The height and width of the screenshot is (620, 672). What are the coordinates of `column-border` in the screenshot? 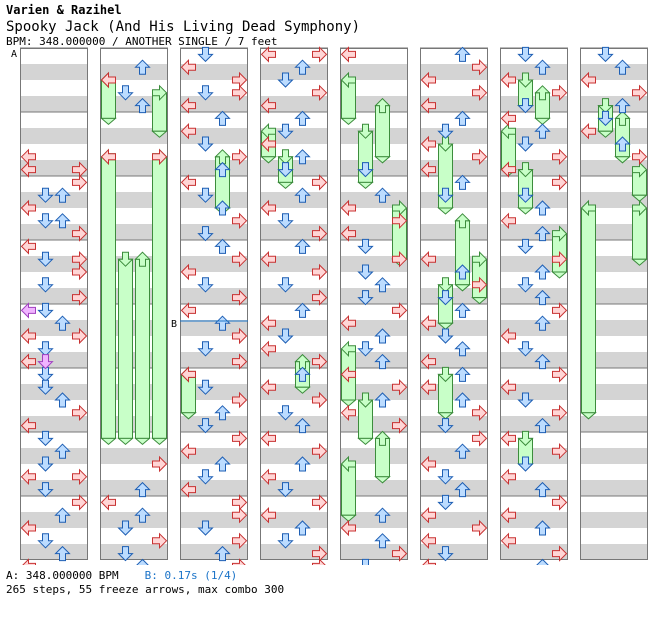 It's located at (374, 304).